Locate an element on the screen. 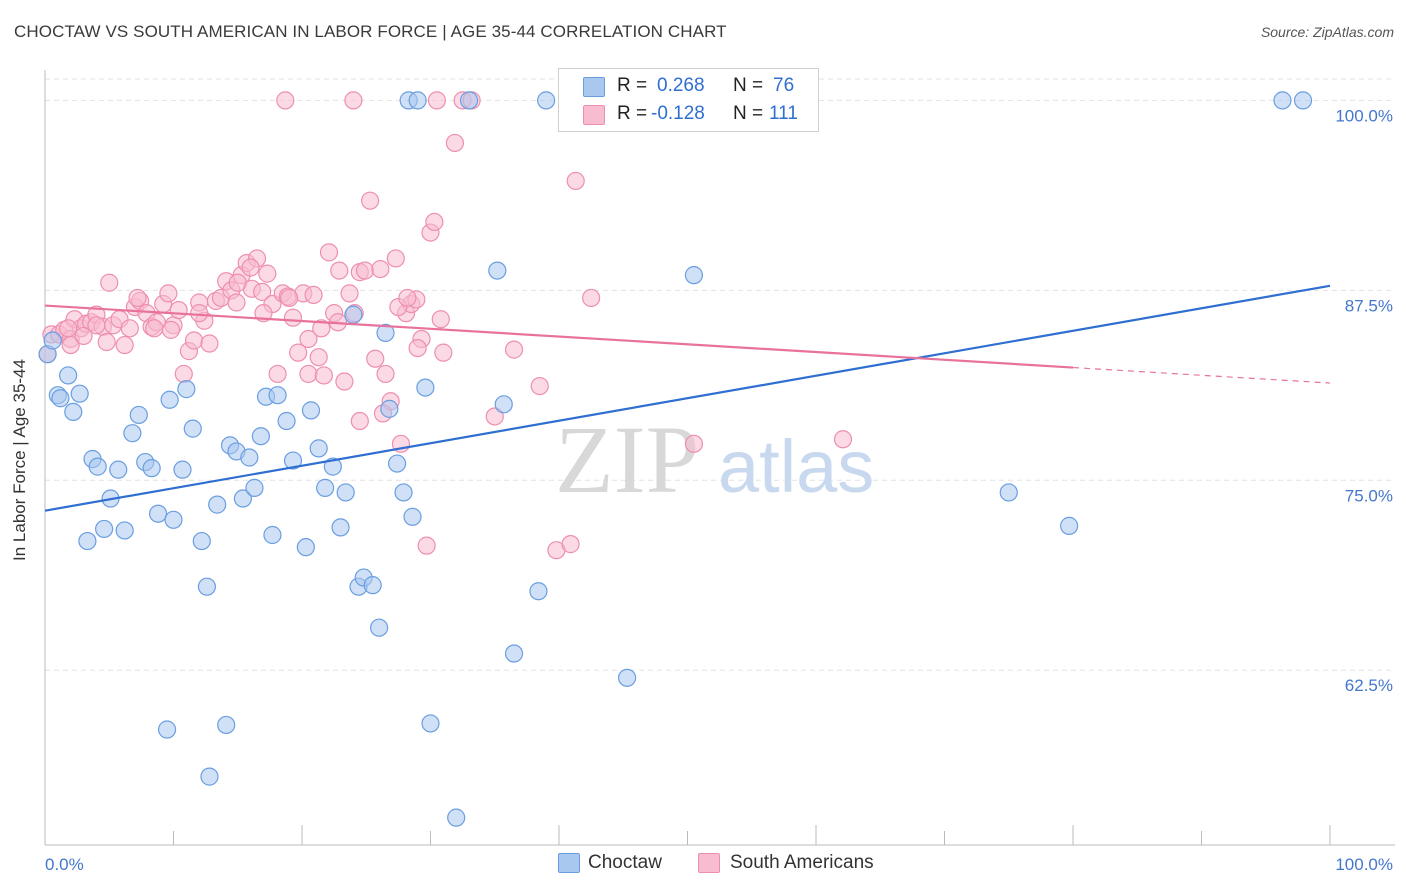 The image size is (1406, 892). y-tick-label: 62.5% is located at coordinates (1369, 685).